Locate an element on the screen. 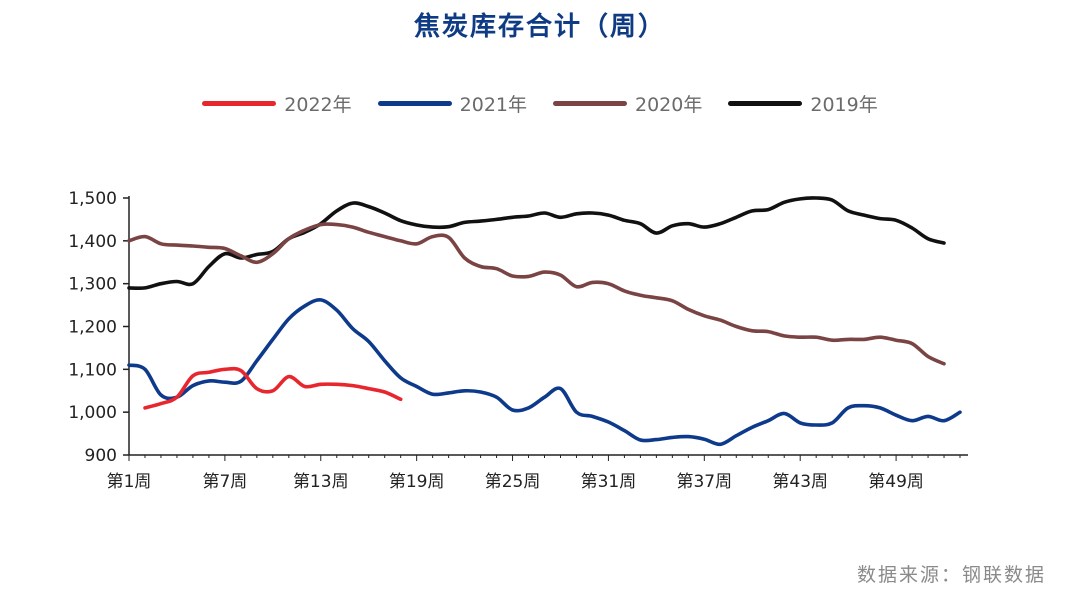 Image resolution: width=1080 pixels, height=604 pixels. legend-item-2021: 2021年 is located at coordinates (452, 103).